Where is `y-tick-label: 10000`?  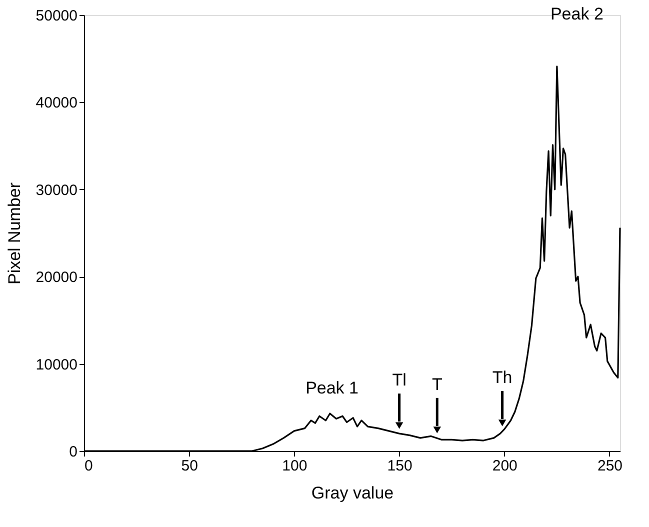 y-tick-label: 10000 is located at coordinates (57, 365).